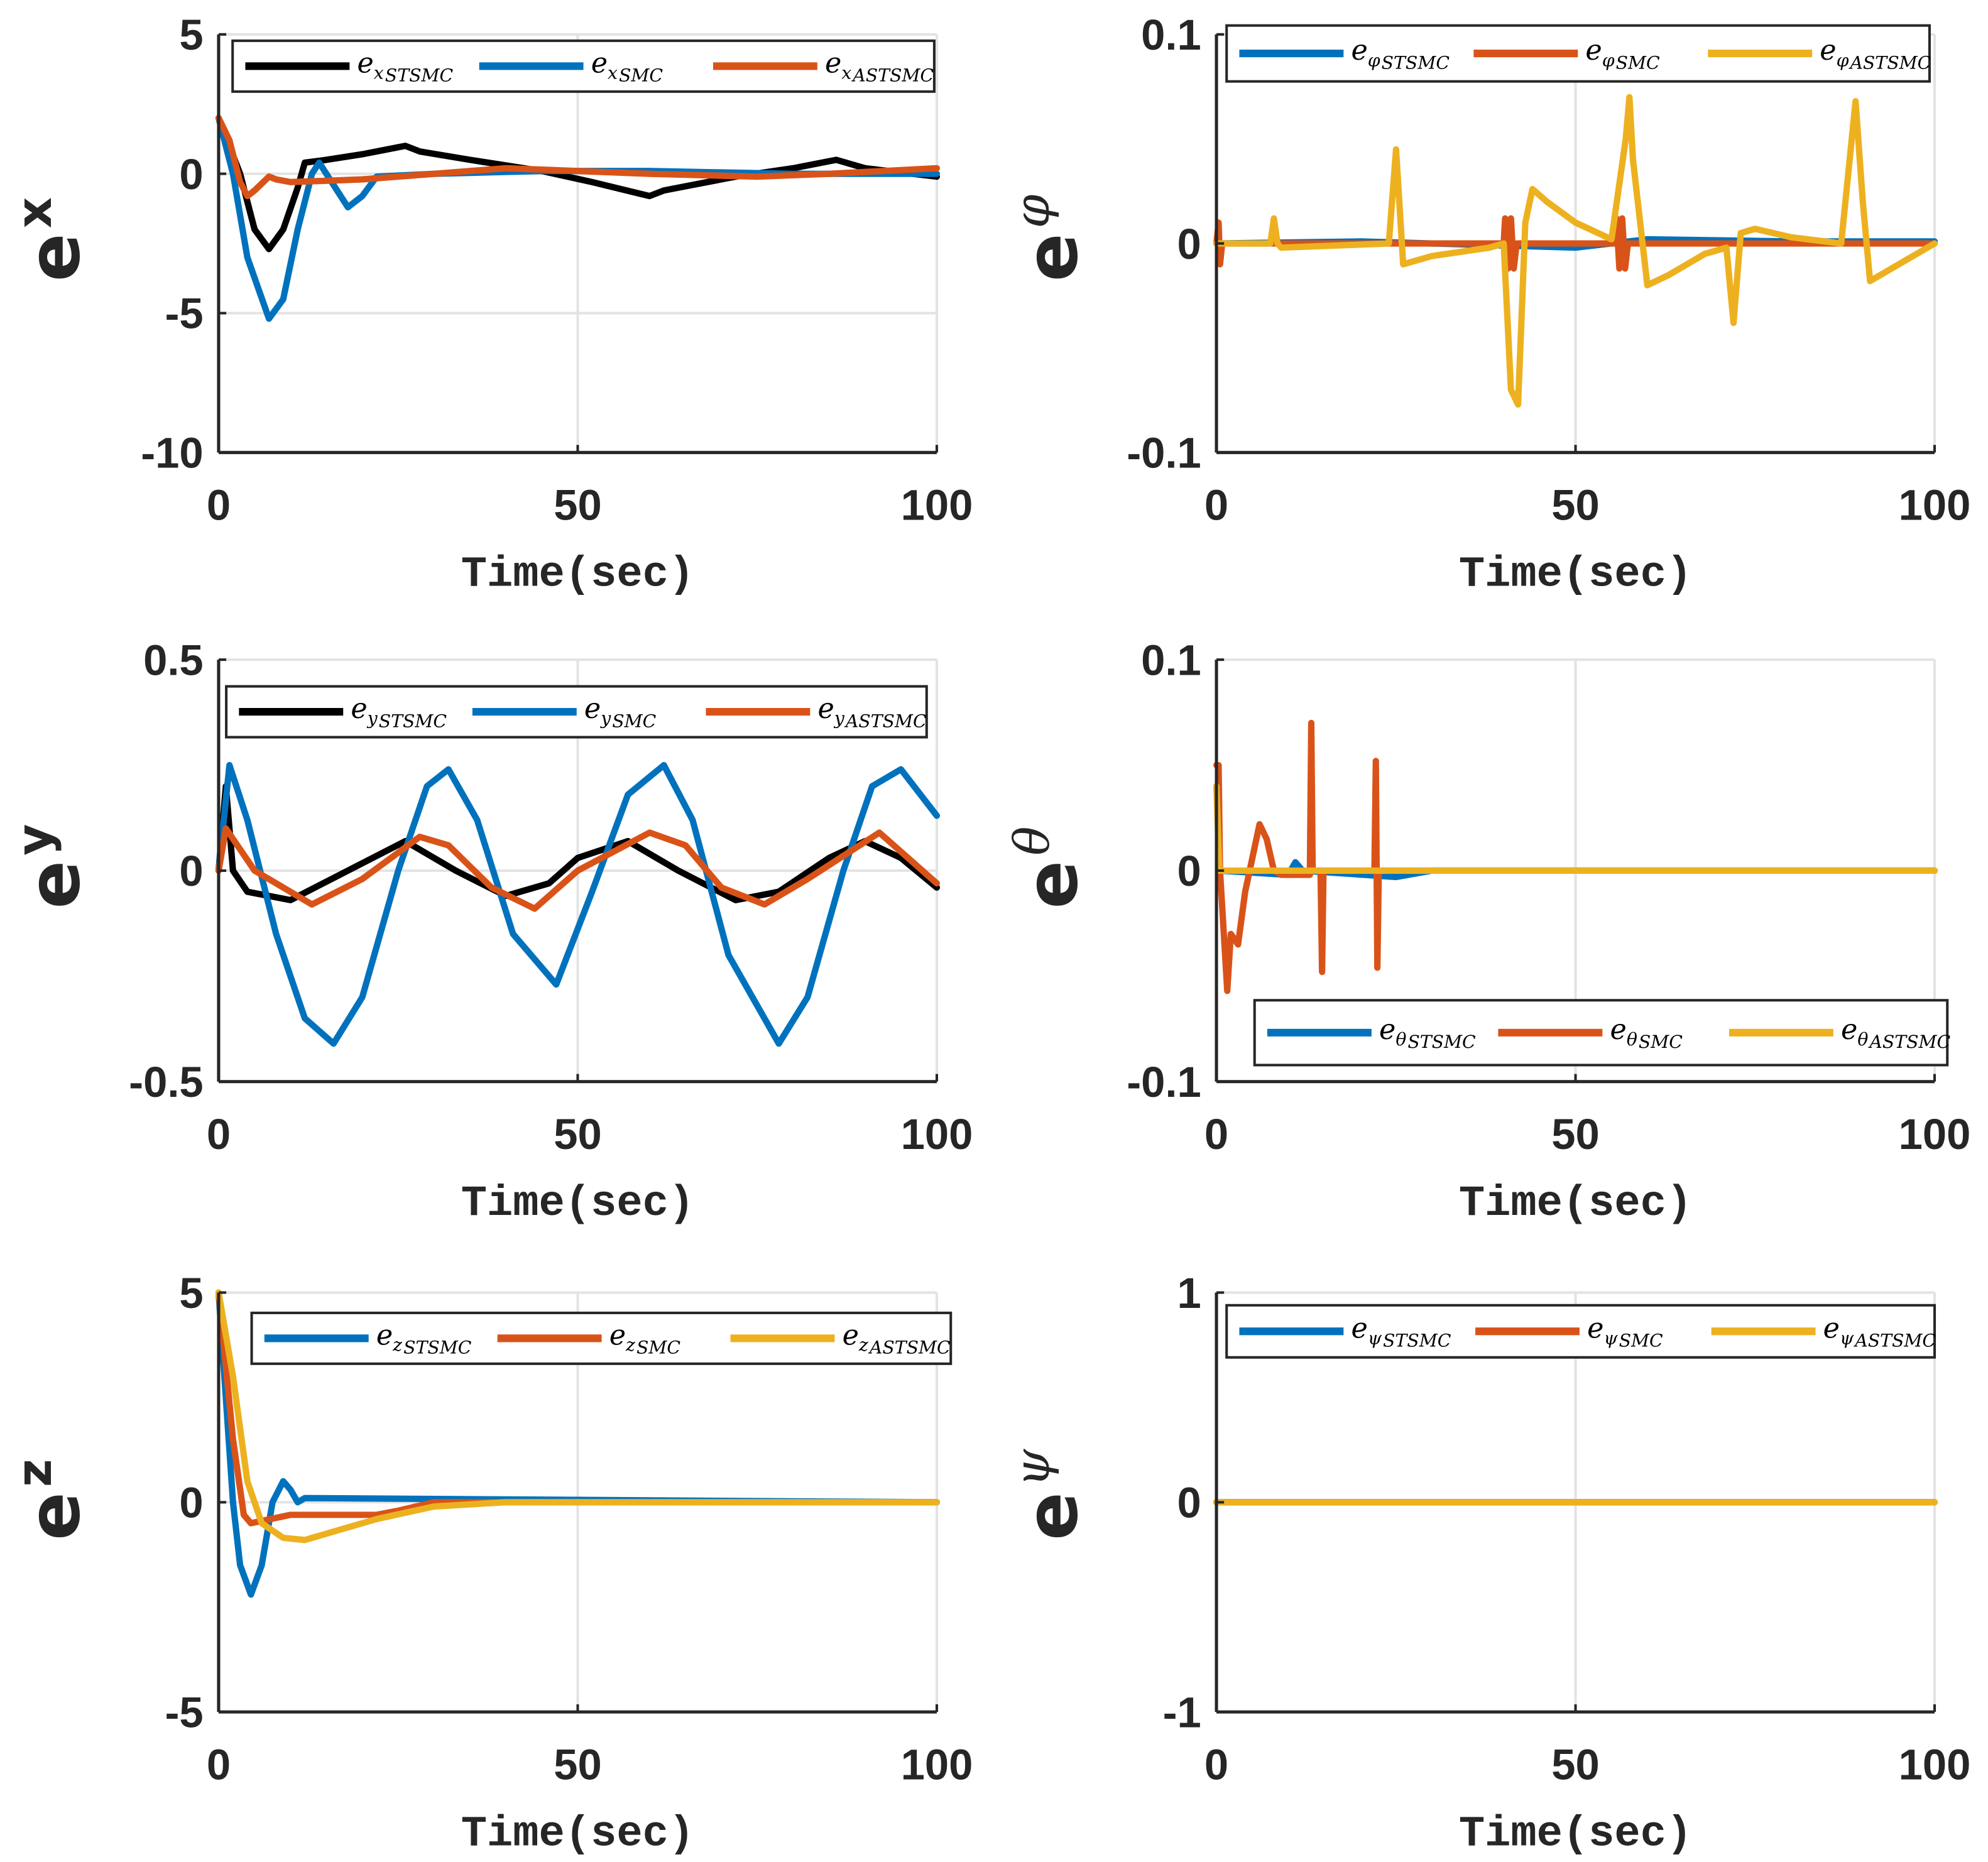  I want to click on y-axis-label: ez, so click(51, 1499).